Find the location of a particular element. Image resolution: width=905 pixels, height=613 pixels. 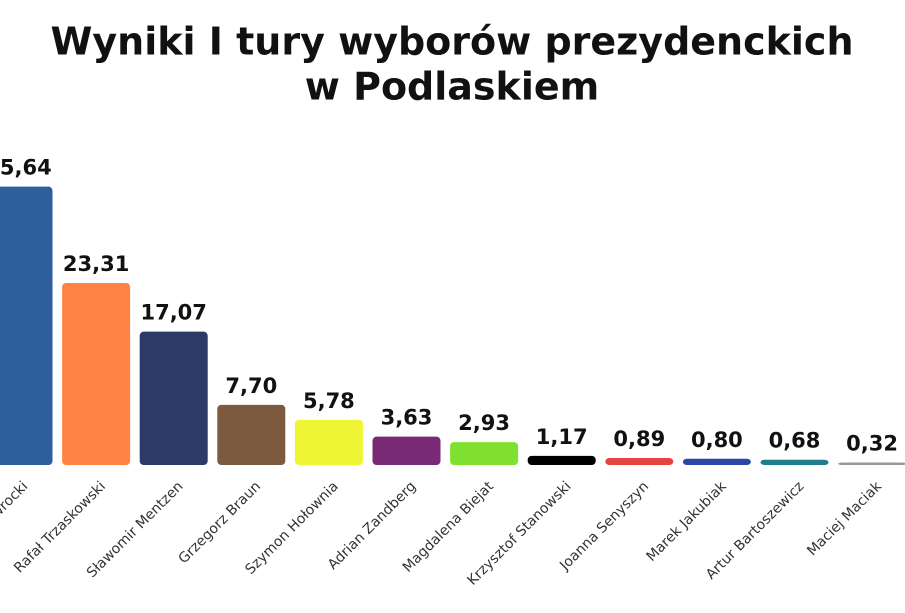

value-label: 17,07 is located at coordinates (173, 313).